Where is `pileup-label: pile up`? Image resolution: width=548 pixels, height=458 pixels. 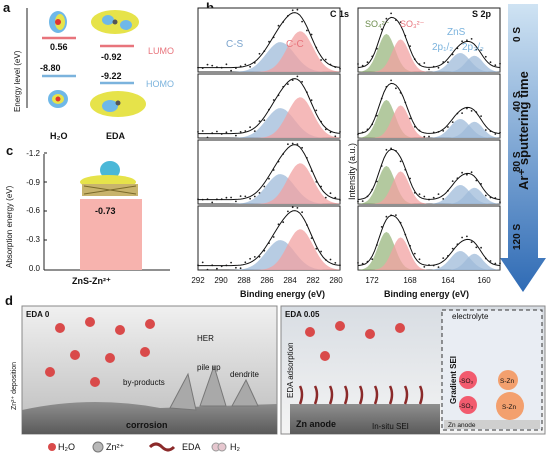 pileup-label: pile up is located at coordinates (209, 367).